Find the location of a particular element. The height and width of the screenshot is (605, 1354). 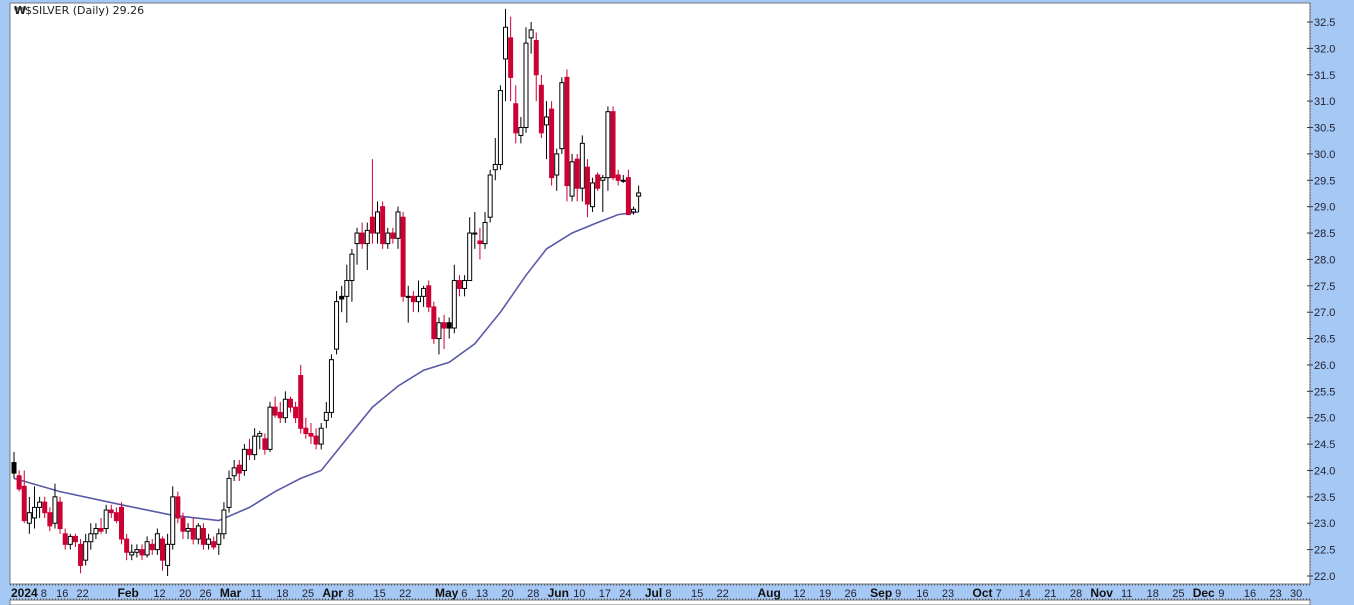

x-tick-label: May is located at coordinates (447, 593).